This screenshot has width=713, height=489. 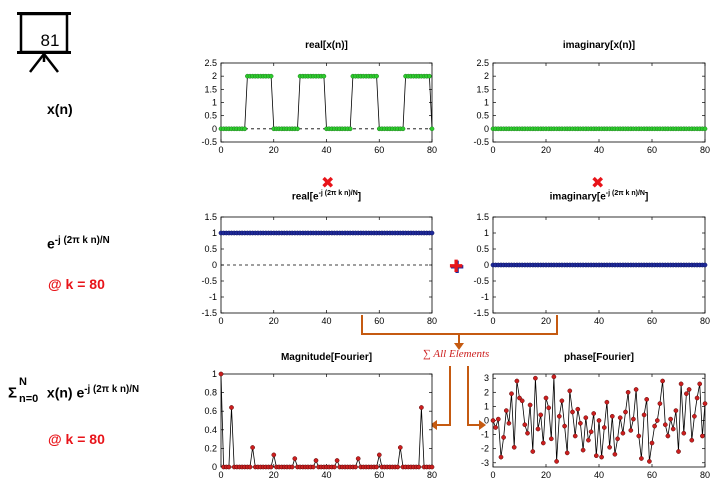 I want to click on title-real-kernel-suffix: ], so click(x=359, y=197).